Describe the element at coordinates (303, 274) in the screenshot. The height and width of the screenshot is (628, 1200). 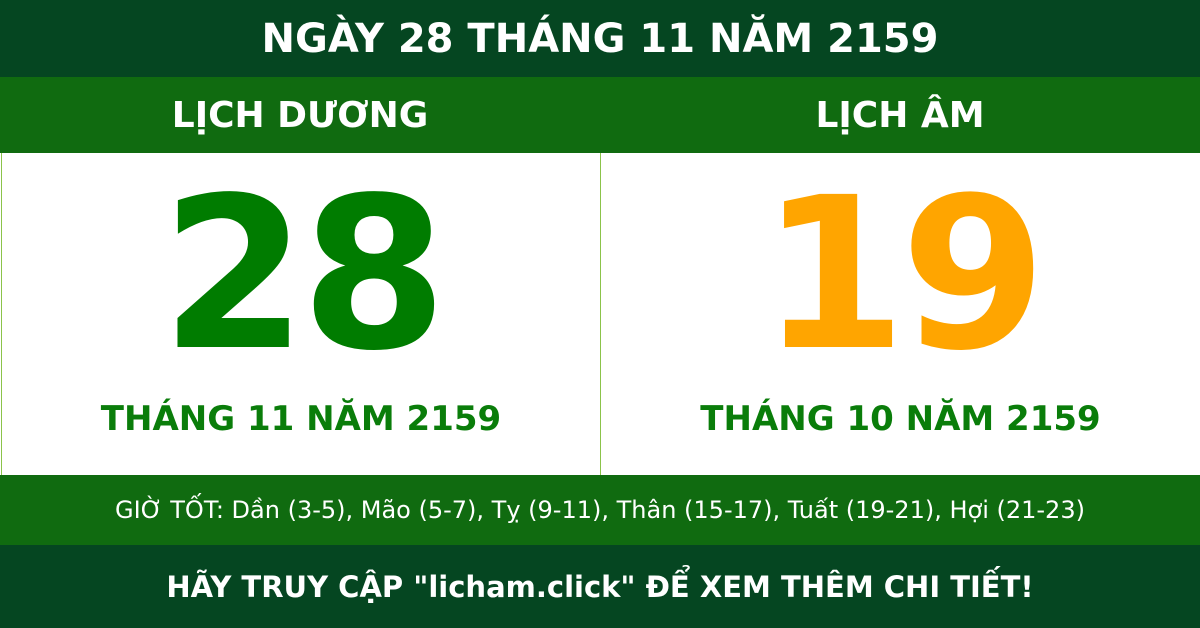
I see `solar-day: 28` at that location.